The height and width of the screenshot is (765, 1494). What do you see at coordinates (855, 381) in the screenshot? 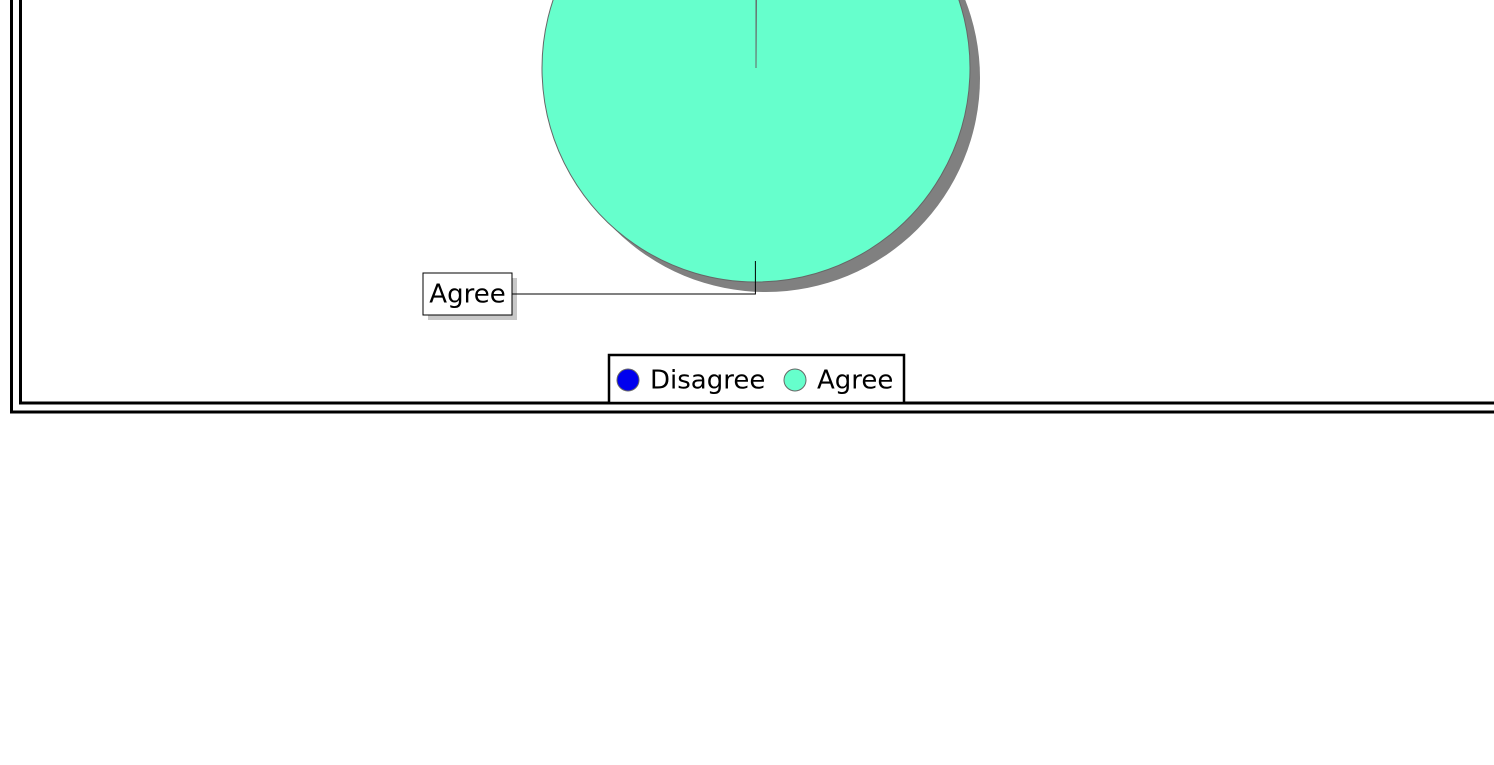
I see `legend-label: Agree` at bounding box center [855, 381].